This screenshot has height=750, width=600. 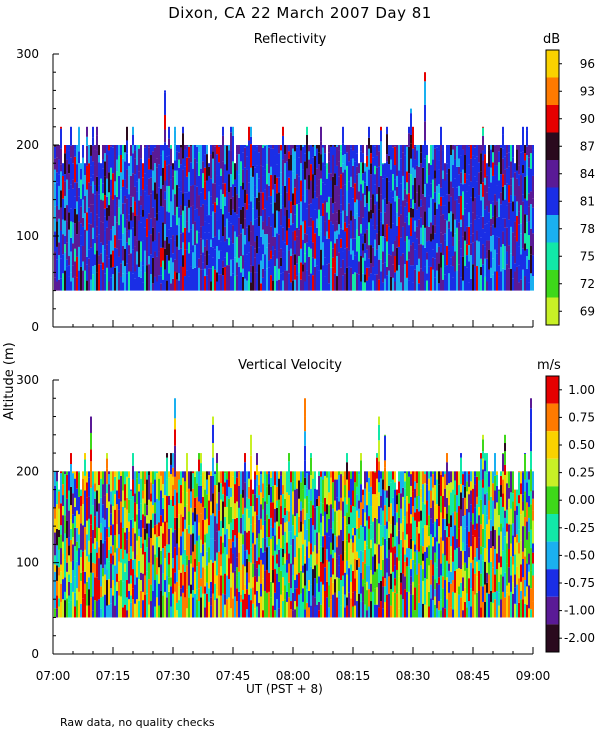 What do you see at coordinates (549, 365) in the screenshot?
I see `velocity-unit: m/s` at bounding box center [549, 365].